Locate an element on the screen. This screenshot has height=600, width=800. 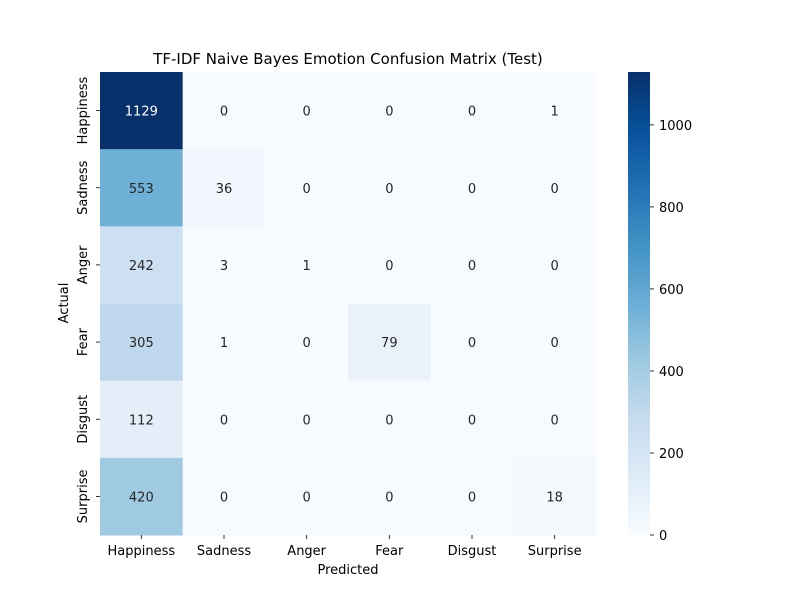
colorbar-tick-label: 1000 is located at coordinates (675, 126).